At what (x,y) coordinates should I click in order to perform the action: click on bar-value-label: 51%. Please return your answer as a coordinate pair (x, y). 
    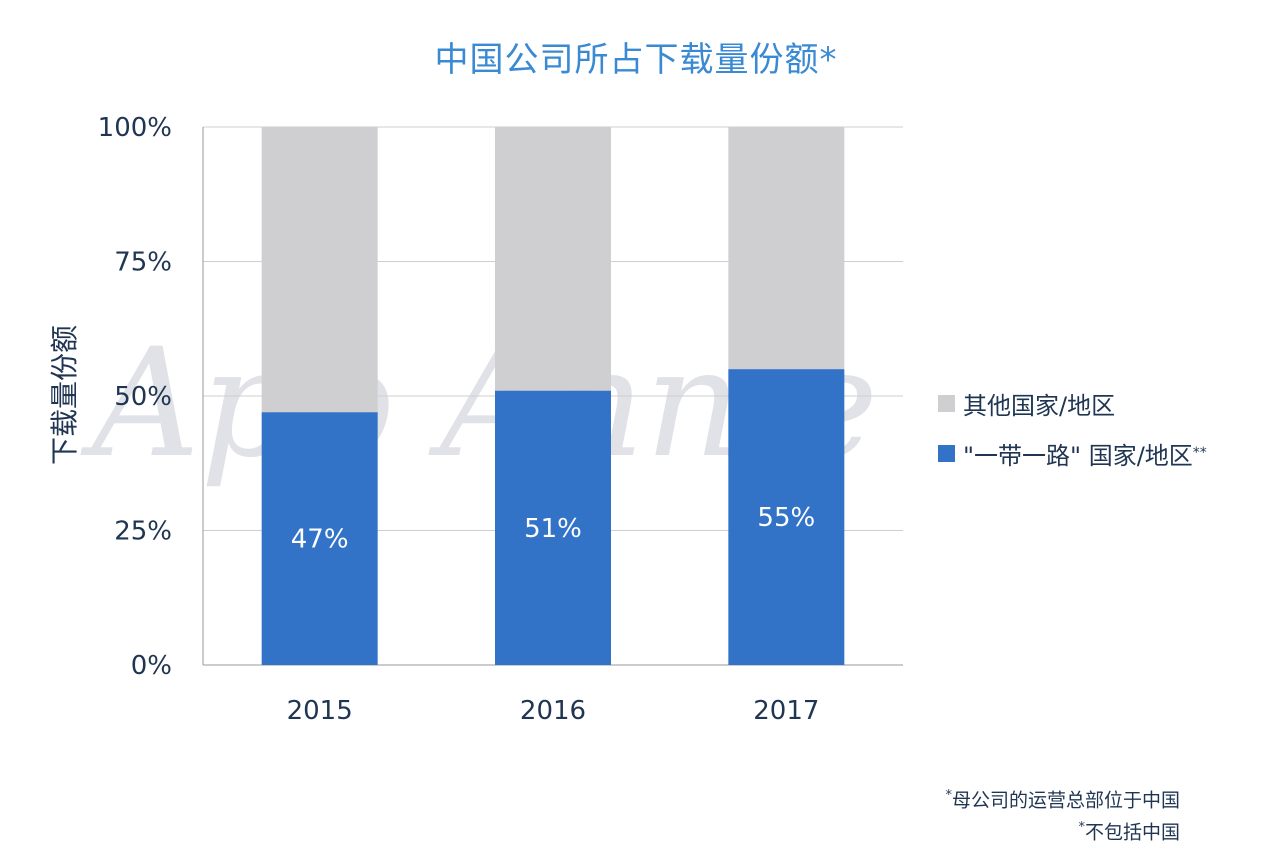
    Looking at the image, I should click on (553, 529).